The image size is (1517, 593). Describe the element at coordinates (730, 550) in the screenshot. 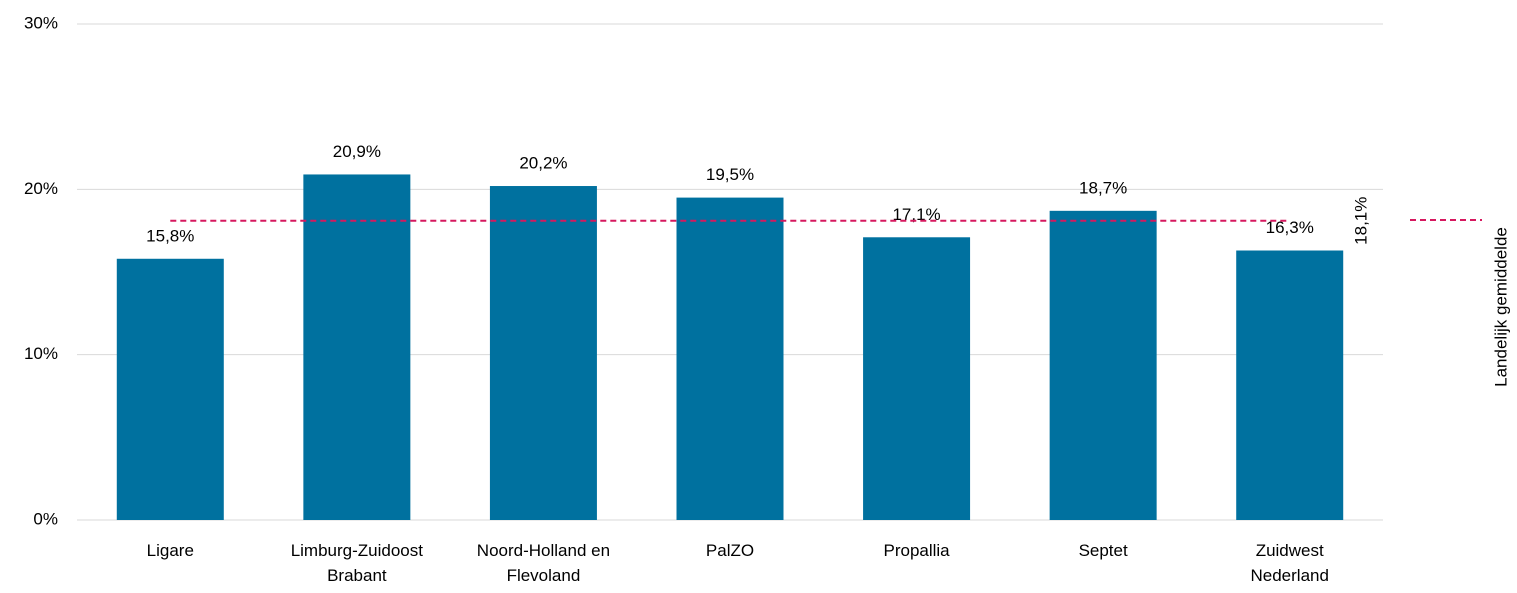

I see `x-tick-label: PalZO` at that location.